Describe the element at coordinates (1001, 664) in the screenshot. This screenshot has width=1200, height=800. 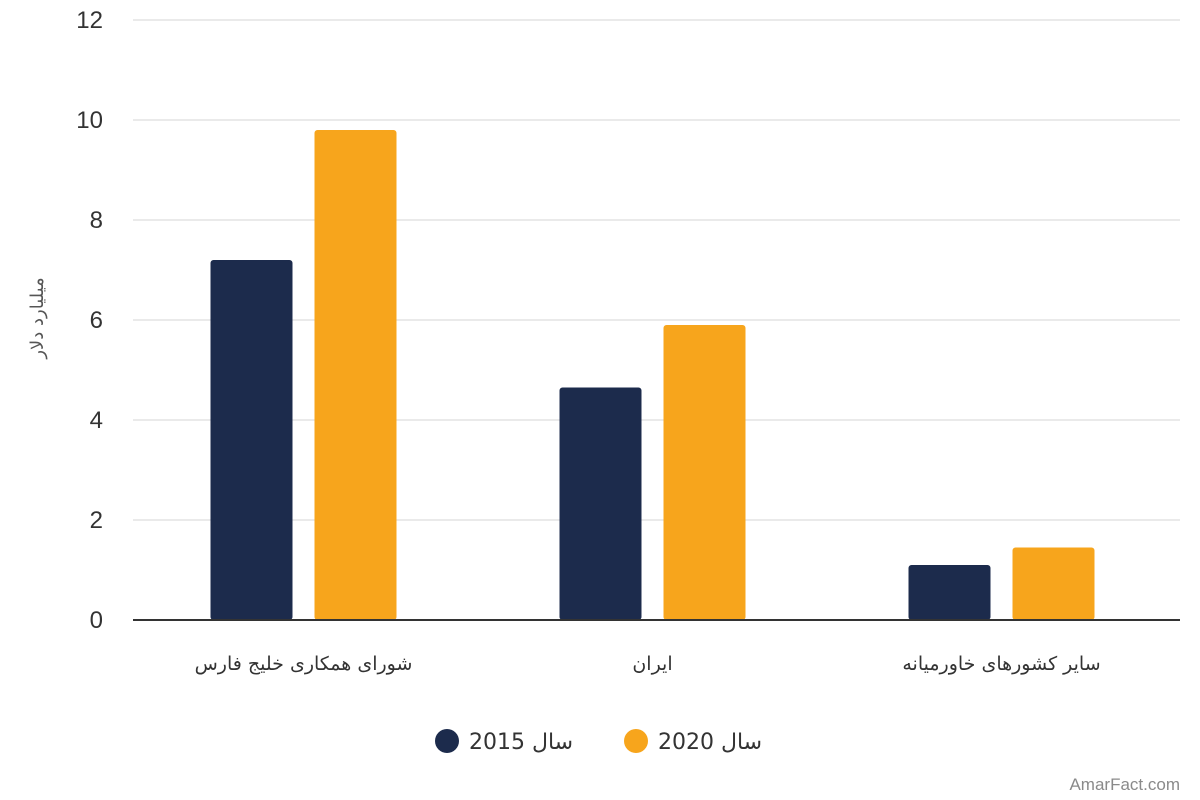
I see `x-category-label: سایر کشورهای خاورمیانه` at that location.